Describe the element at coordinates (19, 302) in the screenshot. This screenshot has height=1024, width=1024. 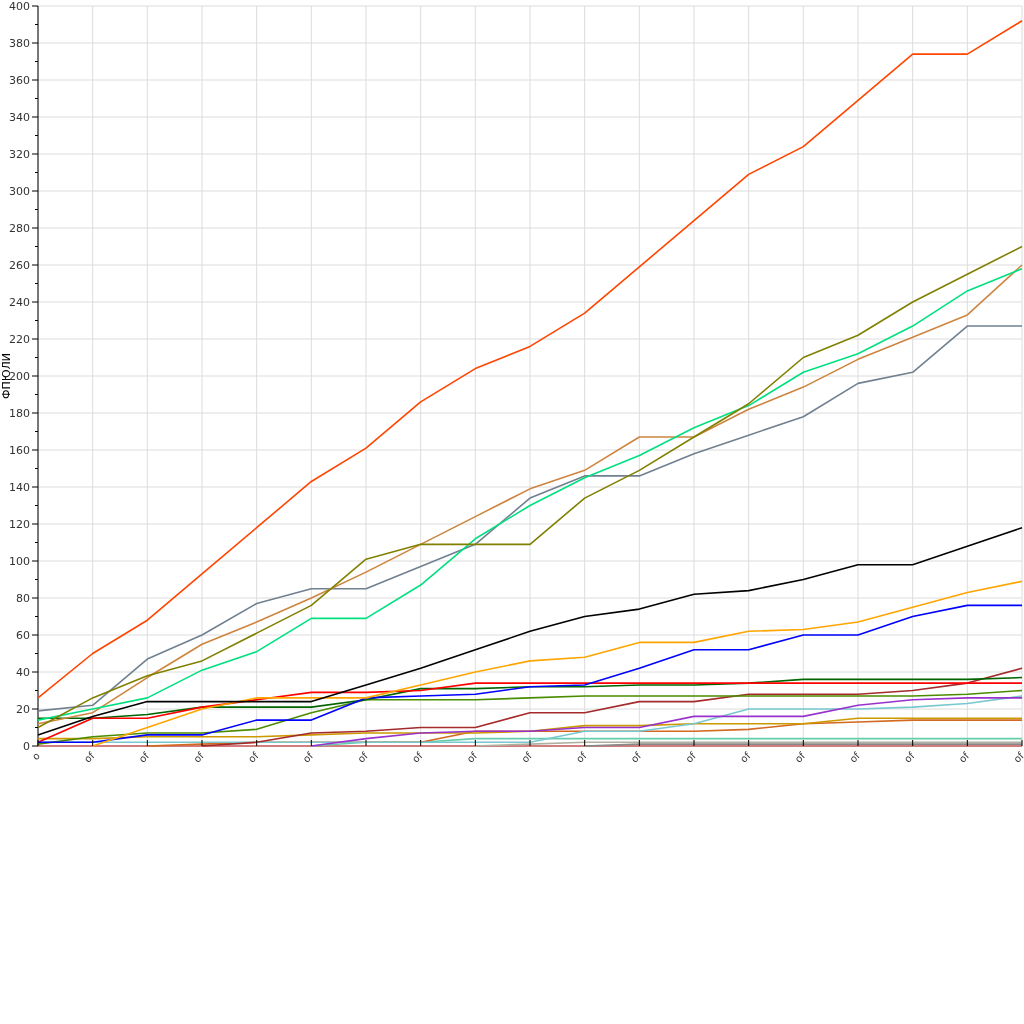
I see `y-tick-label: 240` at that location.